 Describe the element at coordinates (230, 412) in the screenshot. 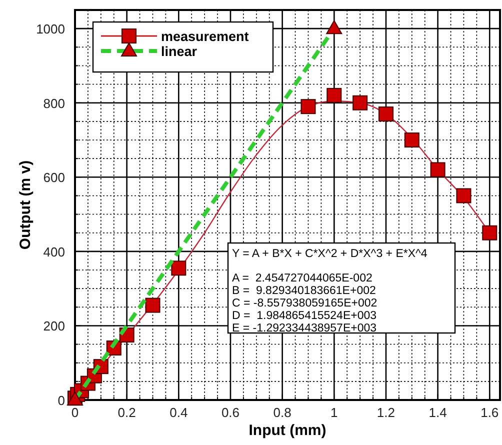

I see `x-tick-label: 0.6` at that location.